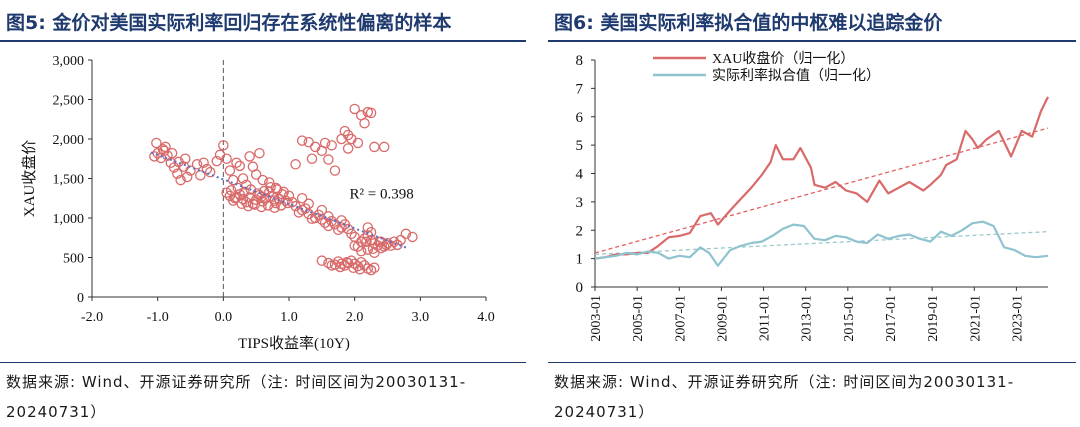 This screenshot has height=427, width=1080. Describe the element at coordinates (92, 317) in the screenshot. I see `x-tick-label: -2.0` at that location.